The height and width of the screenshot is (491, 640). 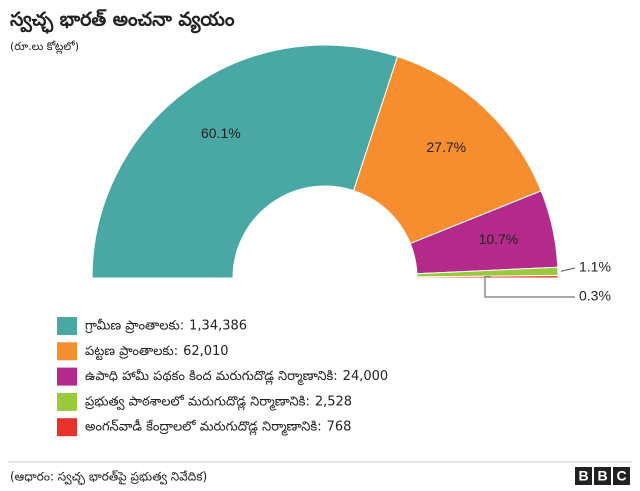 I want to click on percent-label: 27.7%, so click(x=446, y=147).